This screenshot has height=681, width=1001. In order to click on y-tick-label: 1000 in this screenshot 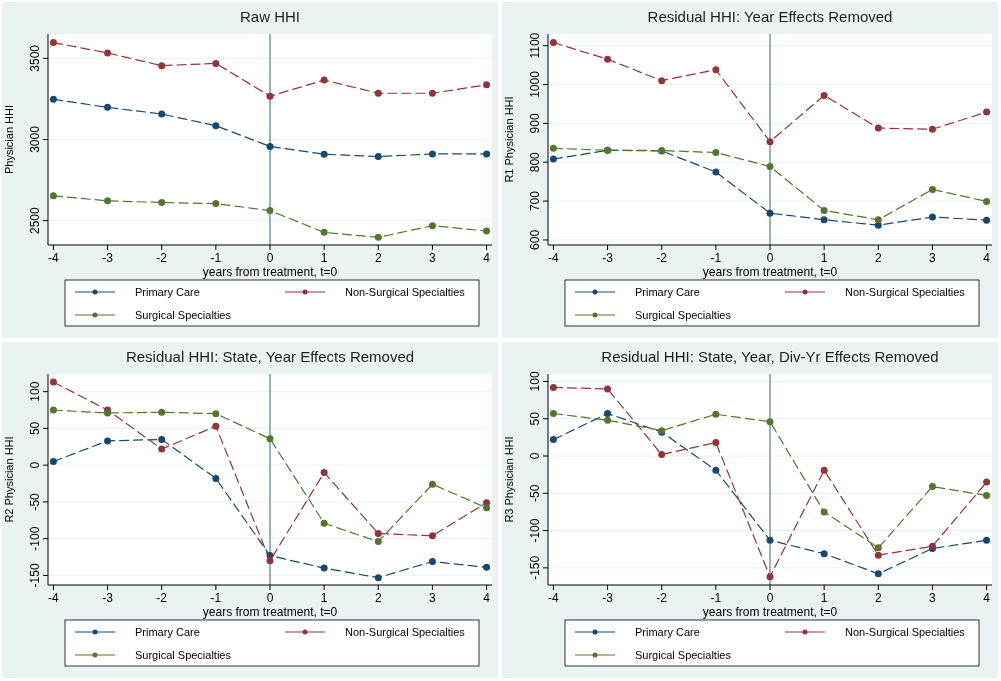, I will do `click(535, 84)`.